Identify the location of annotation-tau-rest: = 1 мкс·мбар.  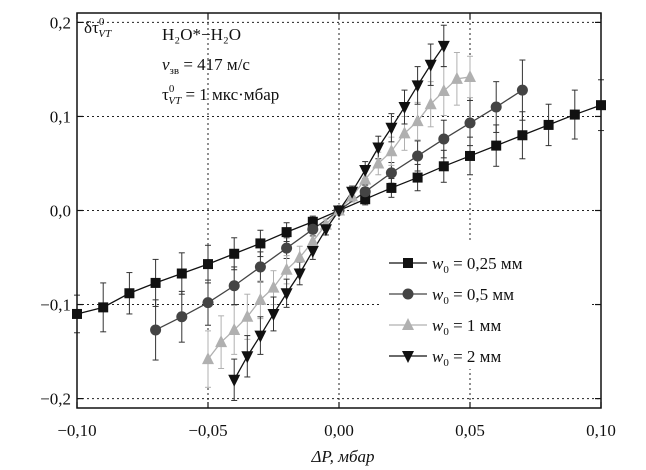
(230, 94).